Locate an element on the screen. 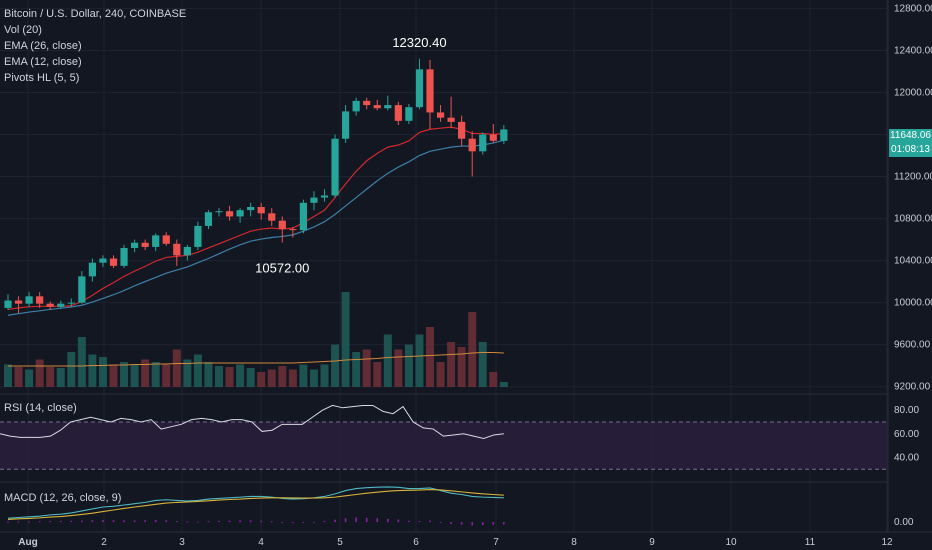  y-tick-label: 10800.00 is located at coordinates (913, 219).